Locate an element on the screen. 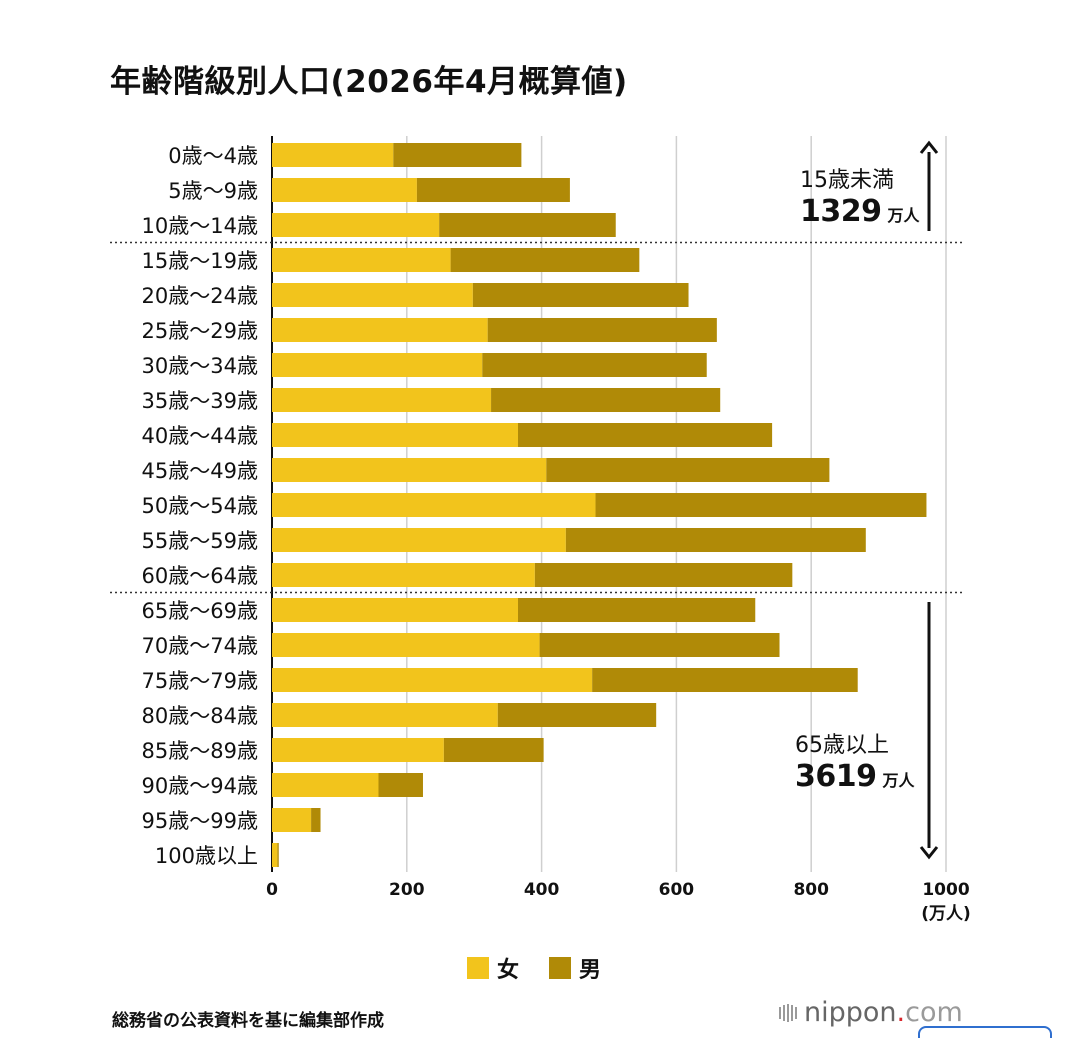  down-arrowhead-icon is located at coordinates (929, 853).